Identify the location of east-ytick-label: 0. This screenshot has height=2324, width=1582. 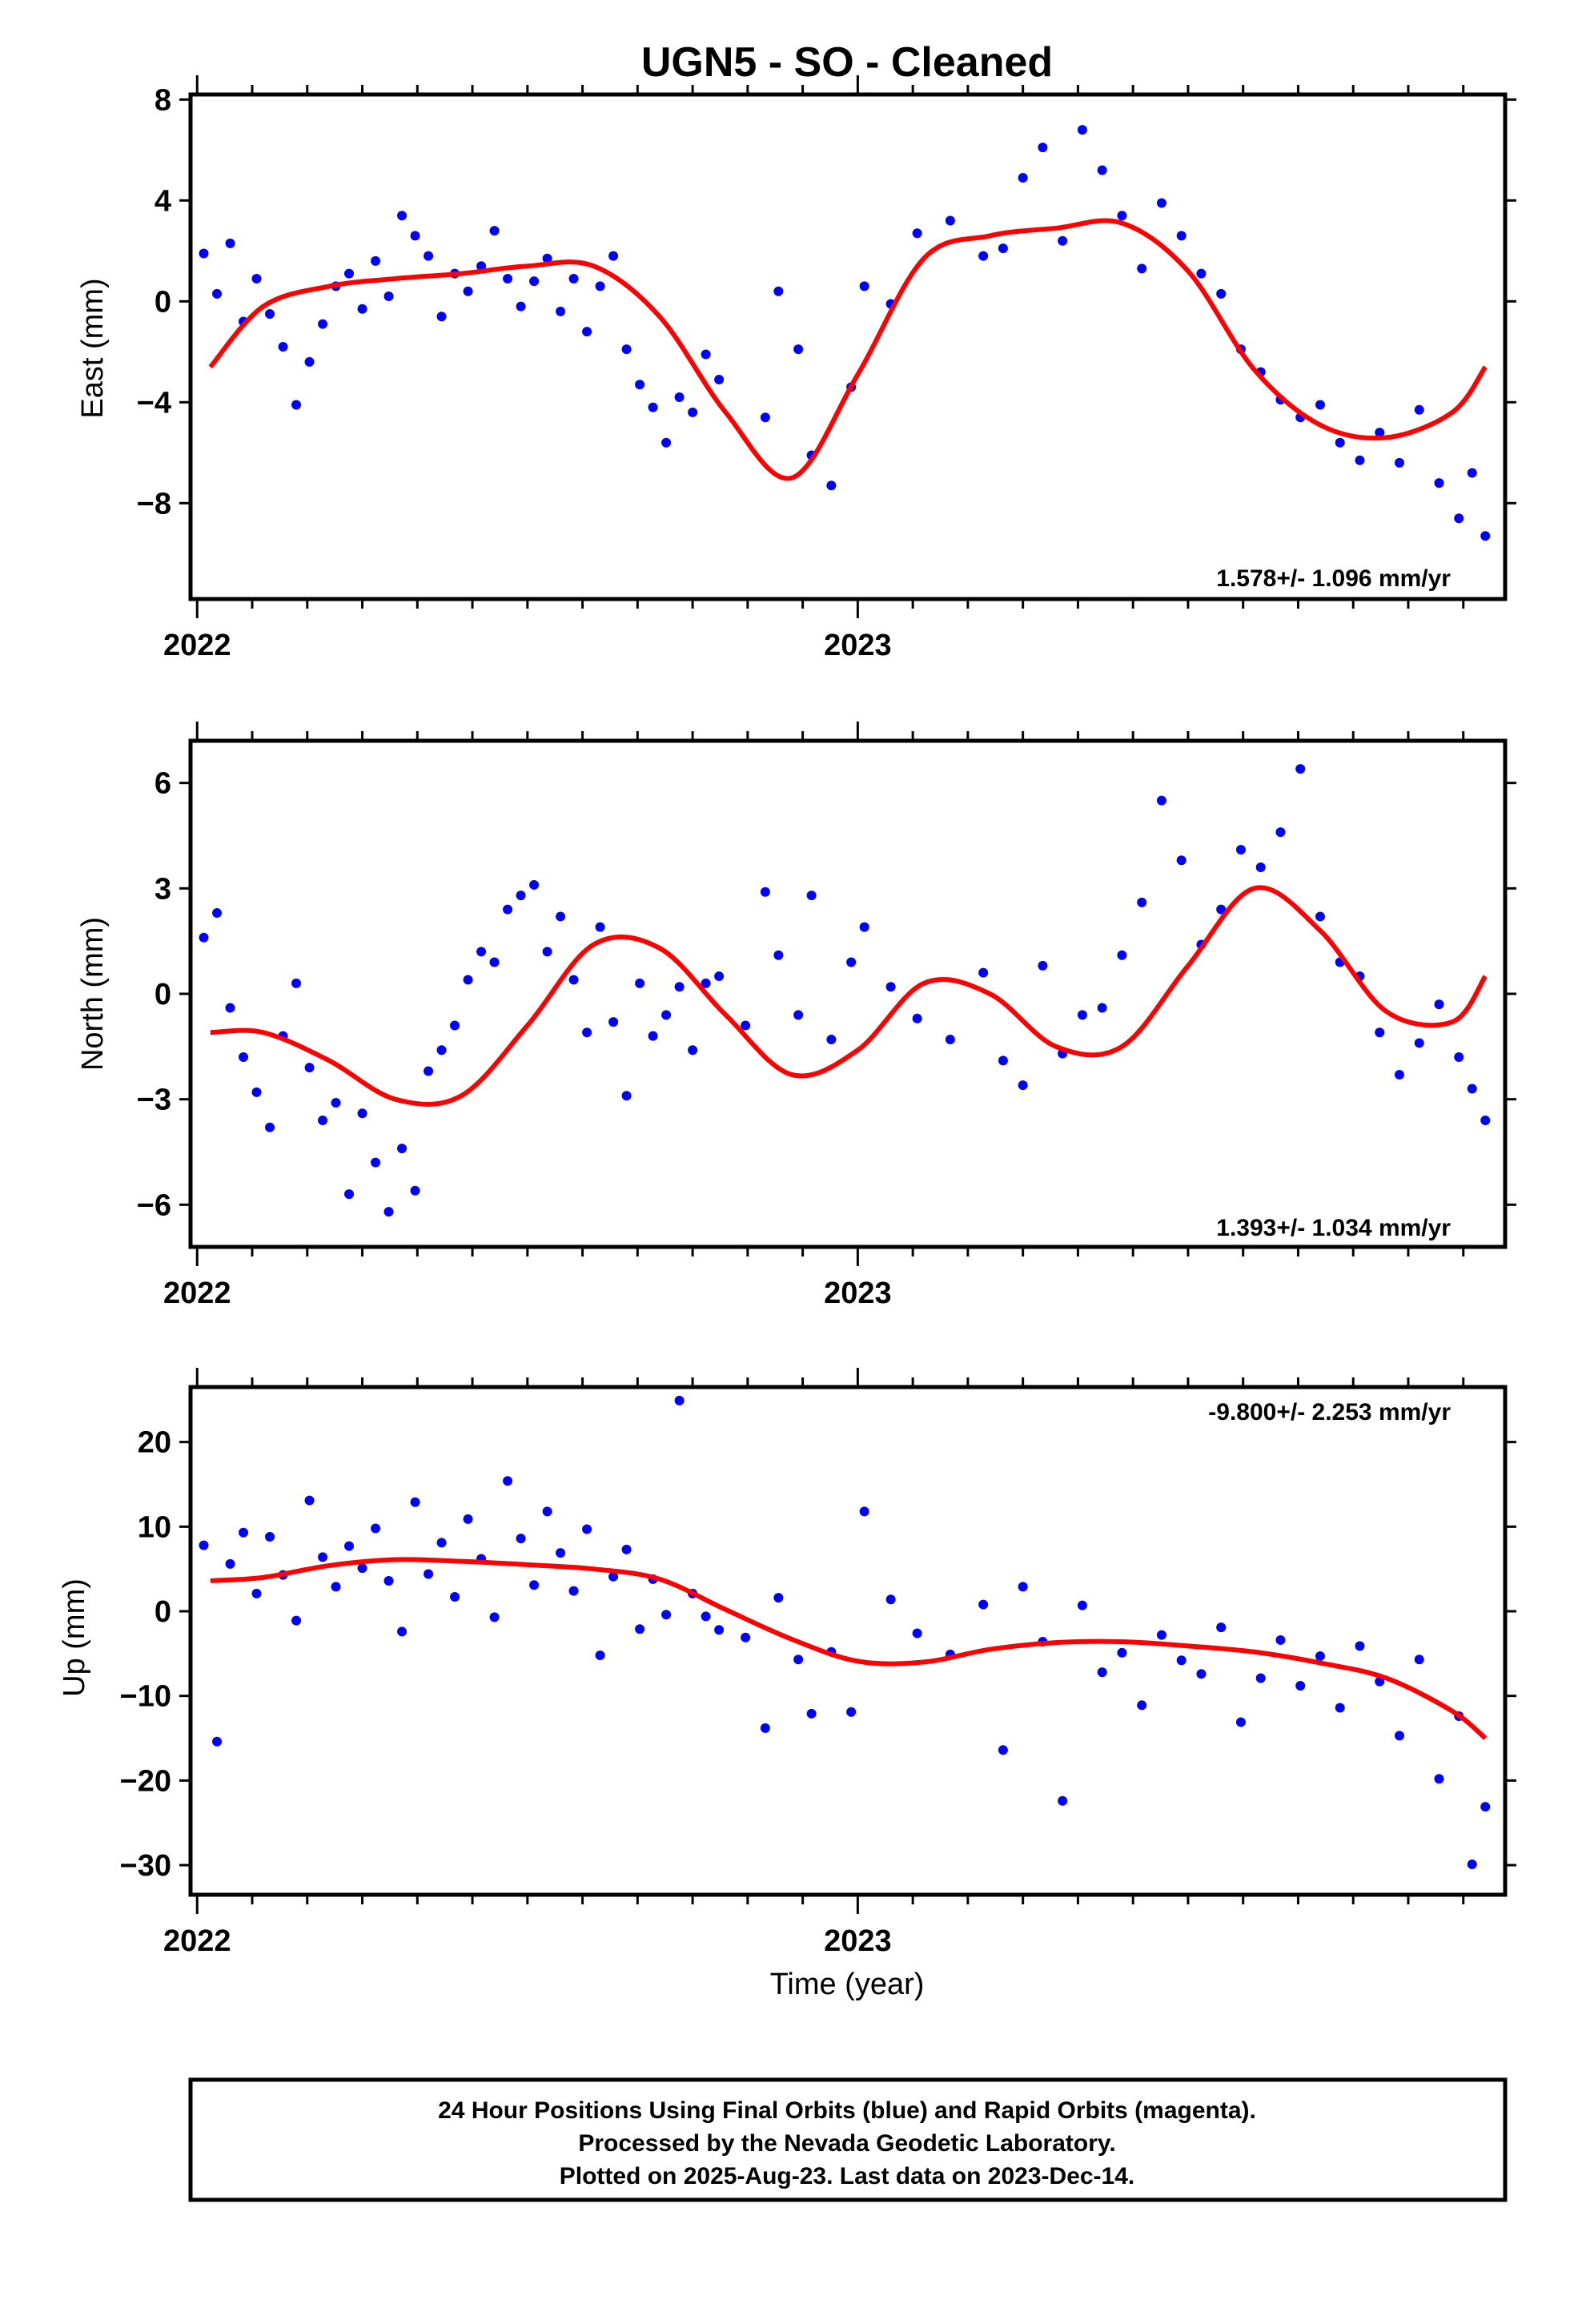
(163, 302).